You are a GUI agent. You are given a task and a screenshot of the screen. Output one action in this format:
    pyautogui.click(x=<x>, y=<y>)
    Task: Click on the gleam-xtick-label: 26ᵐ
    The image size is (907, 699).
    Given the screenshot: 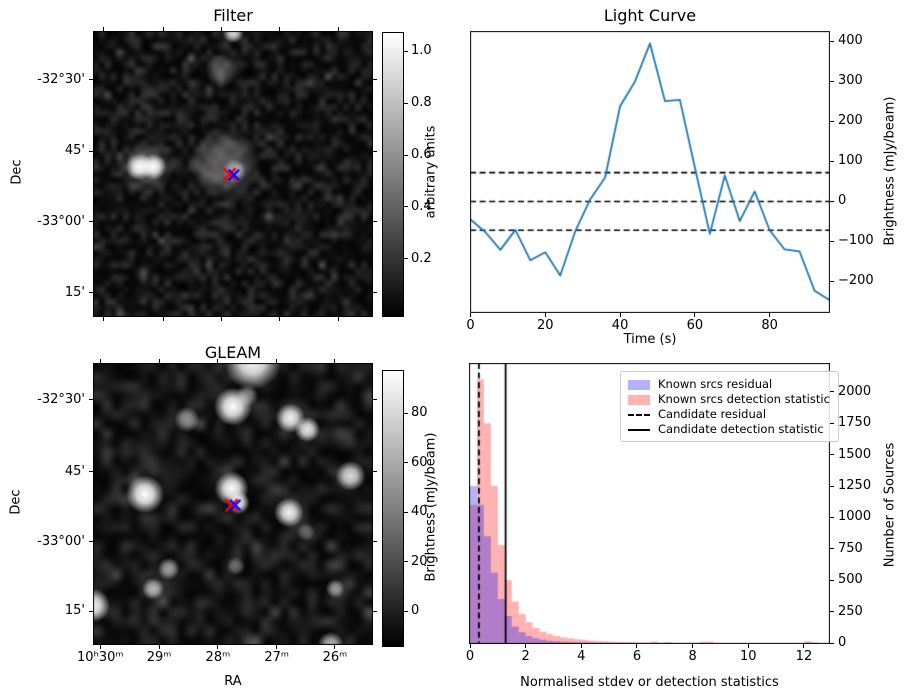 What is the action you would take?
    pyautogui.click(x=335, y=657)
    